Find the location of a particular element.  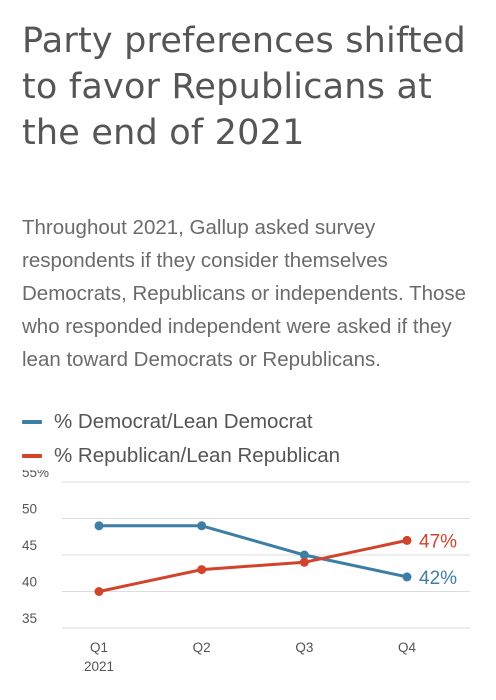

end-label-democrat: 42% is located at coordinates (438, 578).